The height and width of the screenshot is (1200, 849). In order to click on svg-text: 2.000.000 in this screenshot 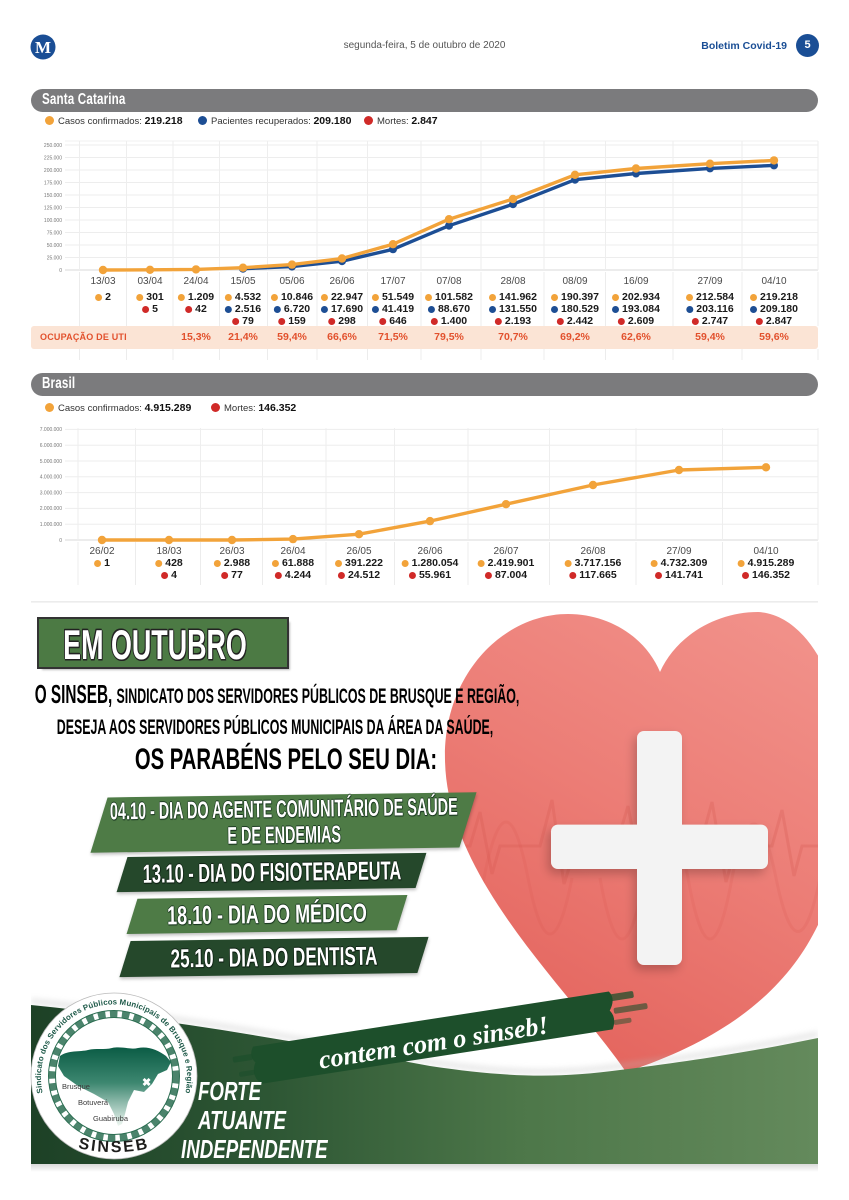, I will do `click(51, 509)`.